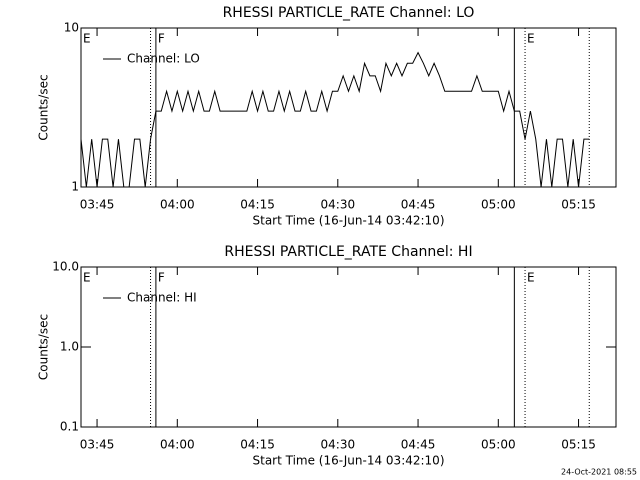  I want to click on y-tick-label: 10.0, so click(65, 267).